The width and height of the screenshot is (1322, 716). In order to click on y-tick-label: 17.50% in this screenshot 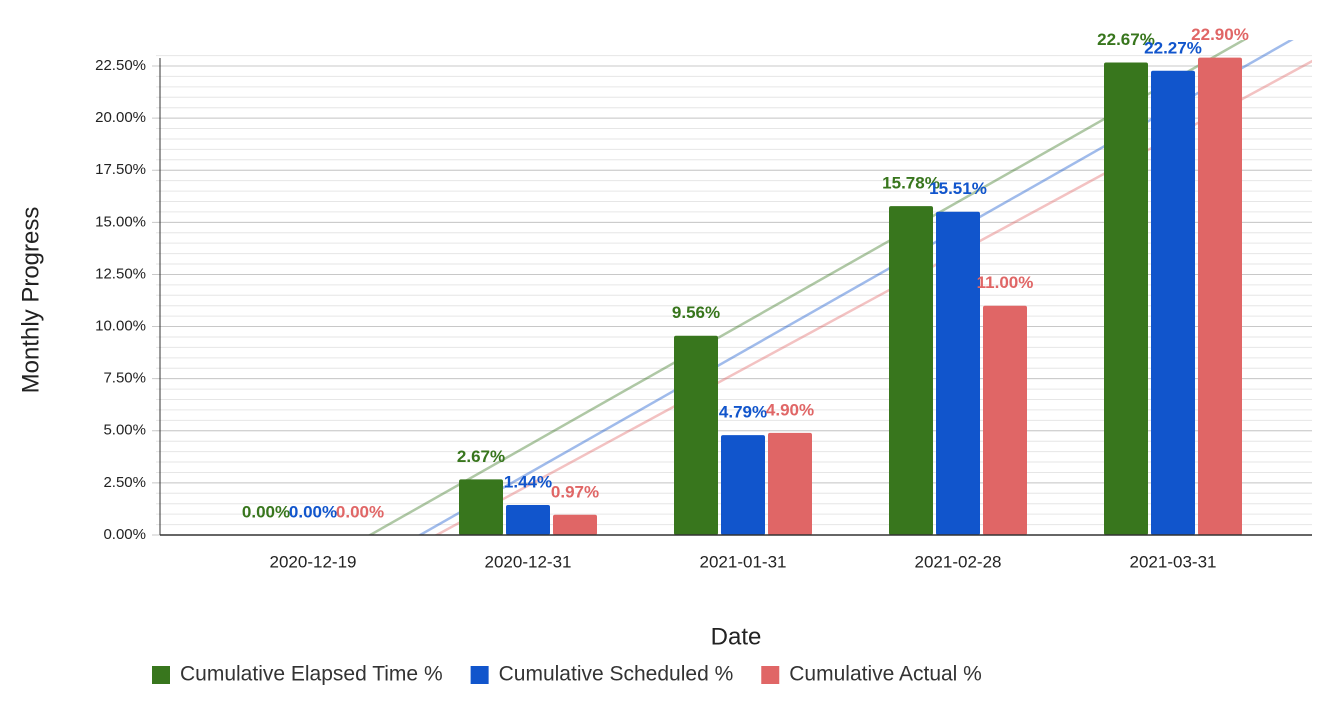, I will do `click(120, 169)`.